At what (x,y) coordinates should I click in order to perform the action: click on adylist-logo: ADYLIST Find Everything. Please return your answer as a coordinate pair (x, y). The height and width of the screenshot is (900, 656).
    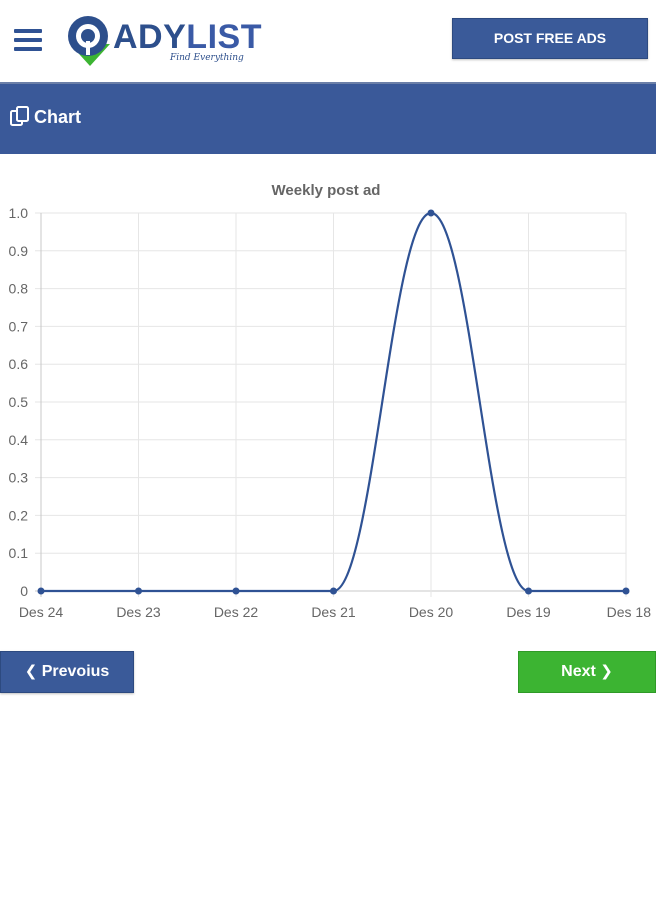
    Looking at the image, I should click on (163, 42).